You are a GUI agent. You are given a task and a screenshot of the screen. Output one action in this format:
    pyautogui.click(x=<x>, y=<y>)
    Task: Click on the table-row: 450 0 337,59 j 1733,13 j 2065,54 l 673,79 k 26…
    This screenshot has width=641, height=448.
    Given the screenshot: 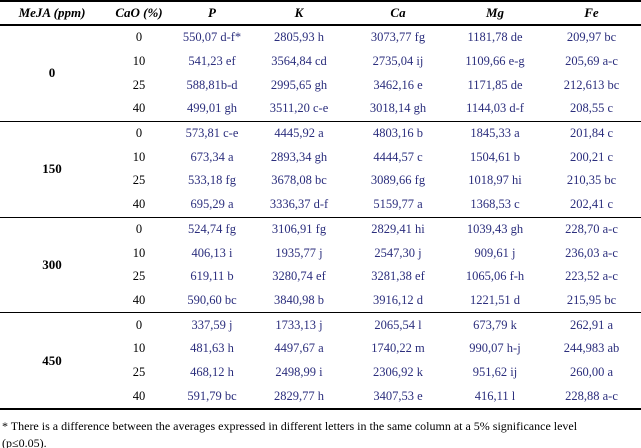 What is the action you would take?
    pyautogui.click(x=320, y=340)
    